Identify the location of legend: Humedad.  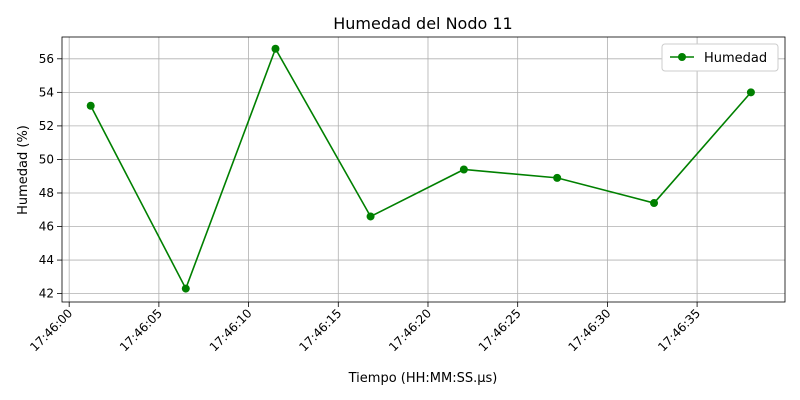
(720, 57).